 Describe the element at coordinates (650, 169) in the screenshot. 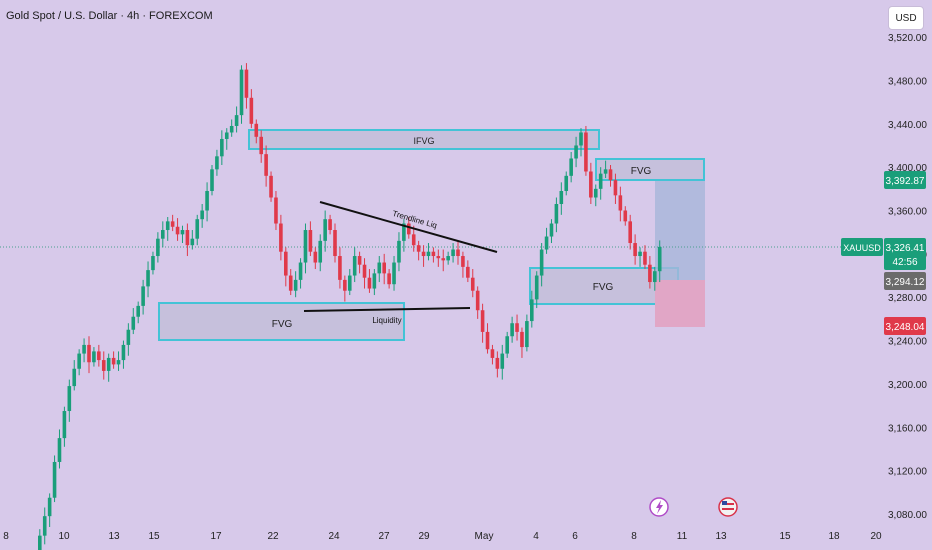

I see `fvg-zone-top-right` at that location.